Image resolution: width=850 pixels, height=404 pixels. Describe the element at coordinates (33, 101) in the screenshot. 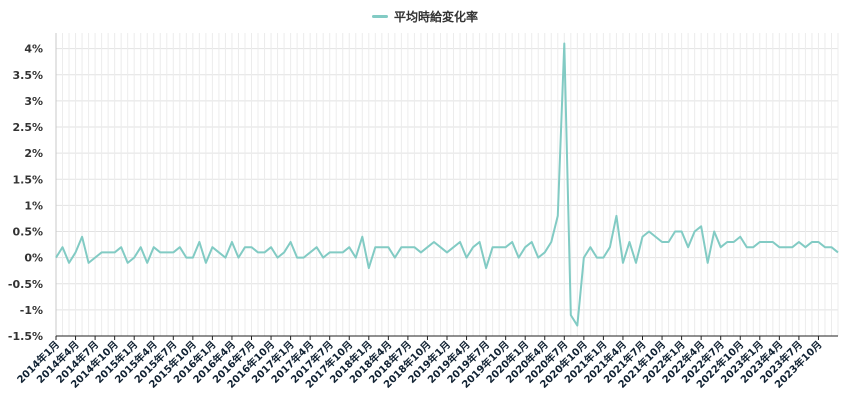

I see `y-tick-label: 3%` at that location.